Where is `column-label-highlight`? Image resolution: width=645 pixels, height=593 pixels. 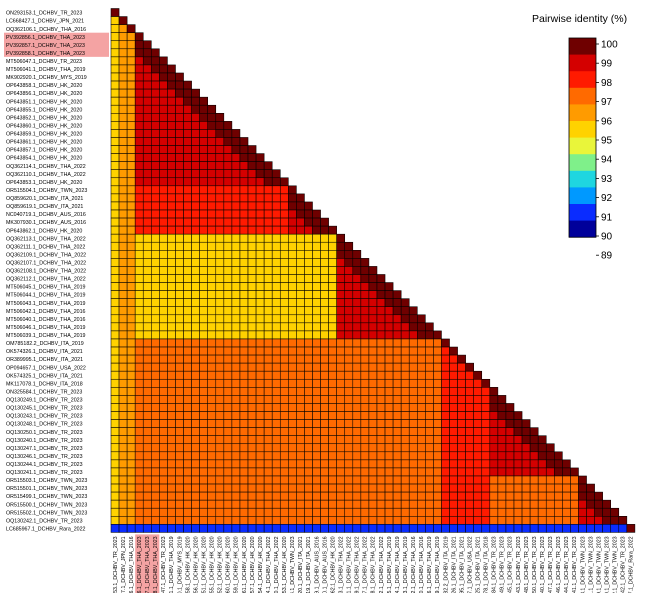
column-label-highlight is located at coordinates (147, 563).